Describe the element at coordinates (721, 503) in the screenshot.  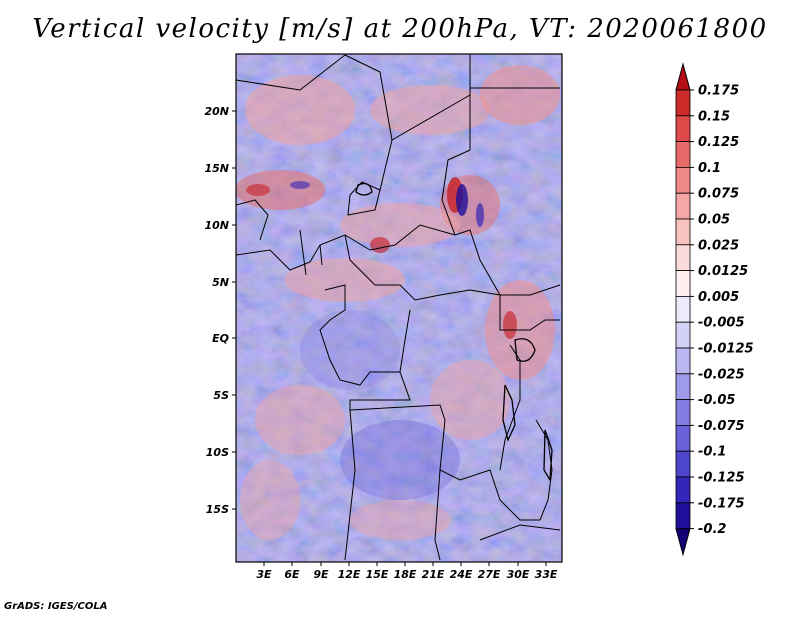
I see `colorbar-label: -0.175` at that location.